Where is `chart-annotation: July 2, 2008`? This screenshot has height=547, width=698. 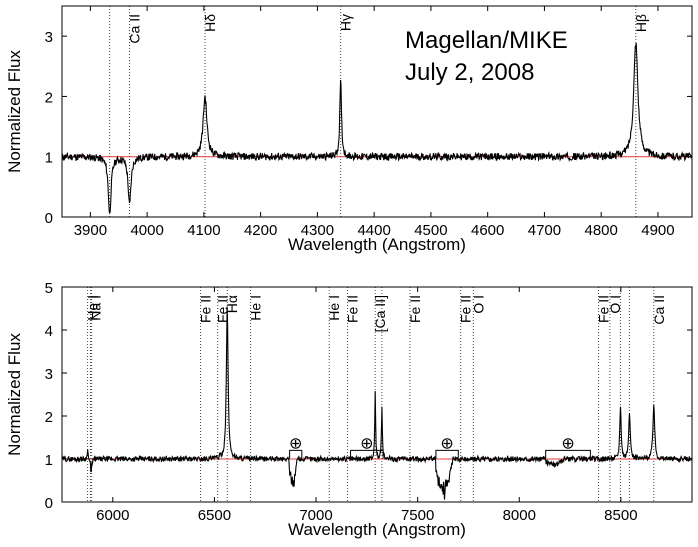 chart-annotation: July 2, 2008 is located at coordinates (469, 72).